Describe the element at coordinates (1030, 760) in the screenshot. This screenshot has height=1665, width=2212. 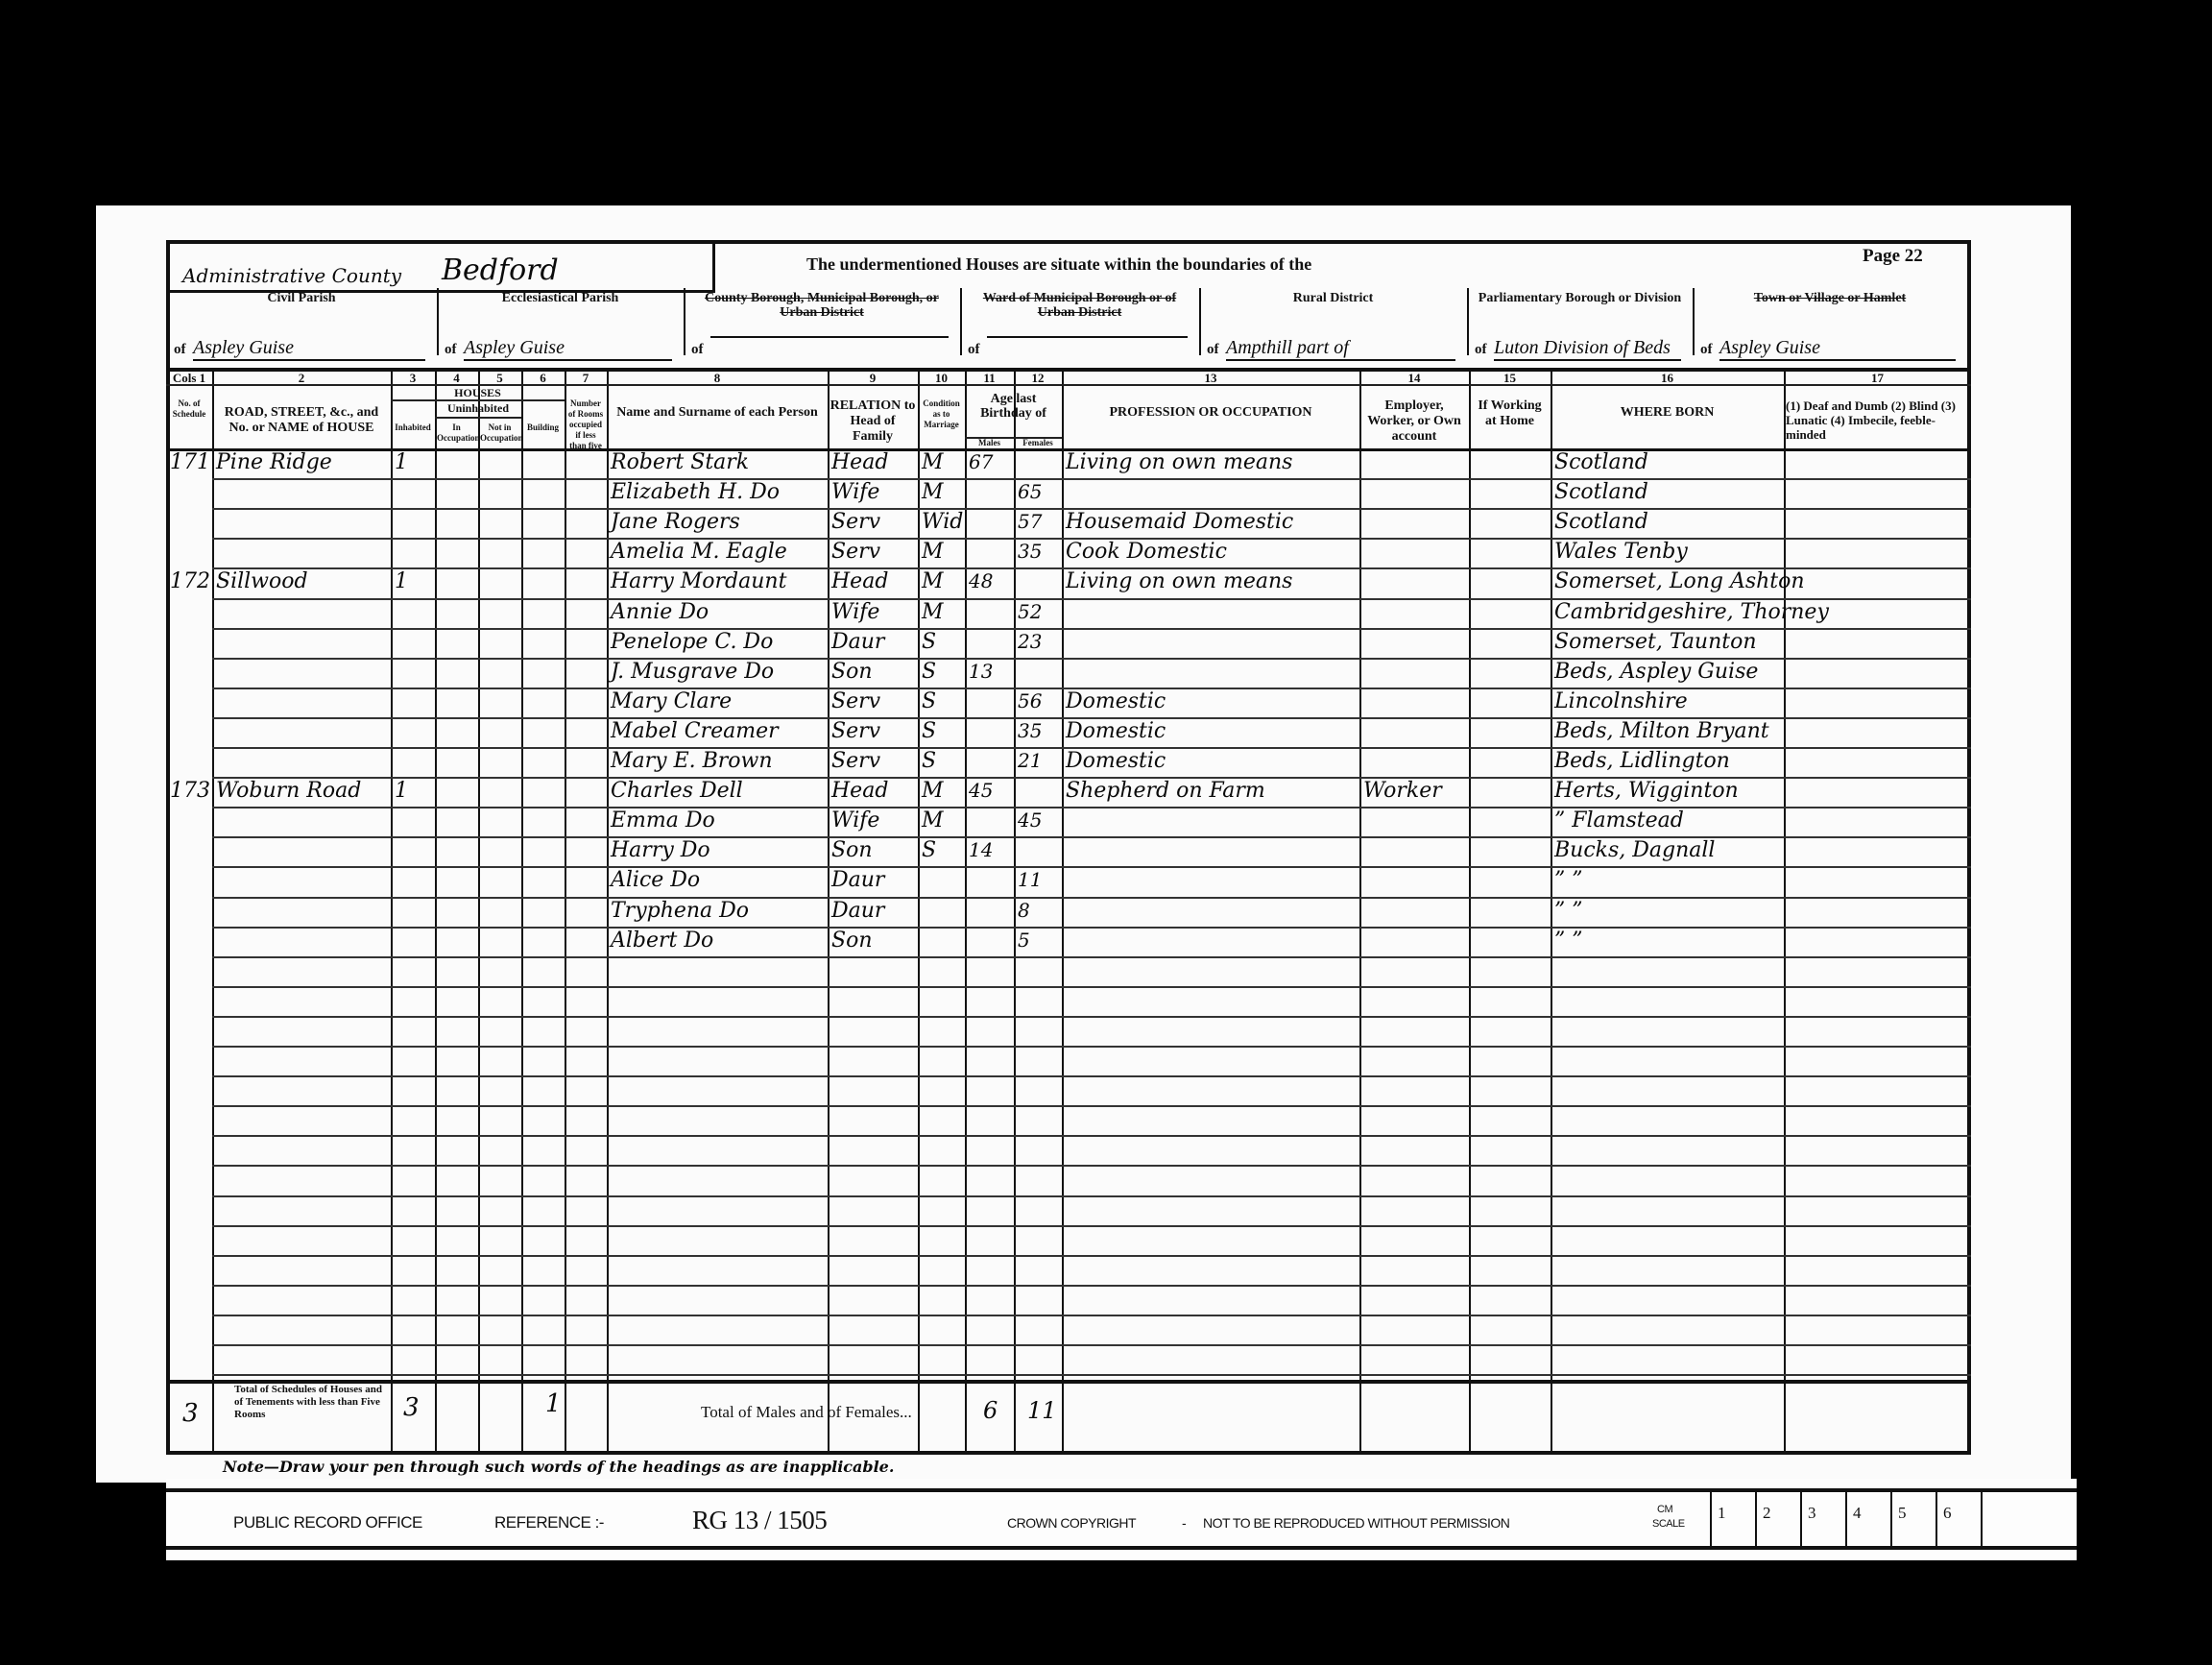
I see `cell-females: 21` at that location.